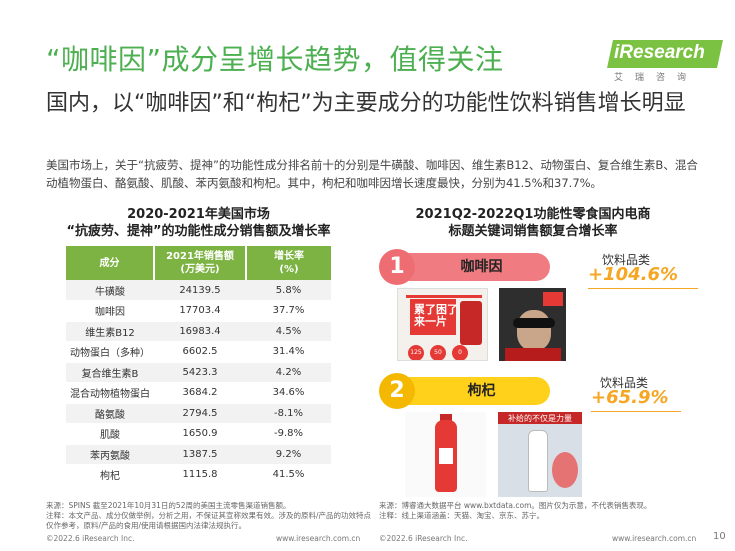 The height and width of the screenshot is (551, 735). What do you see at coordinates (533, 231) in the screenshot?
I see `right-title-line2: 标题关键词销售额复合增长率` at bounding box center [533, 231].